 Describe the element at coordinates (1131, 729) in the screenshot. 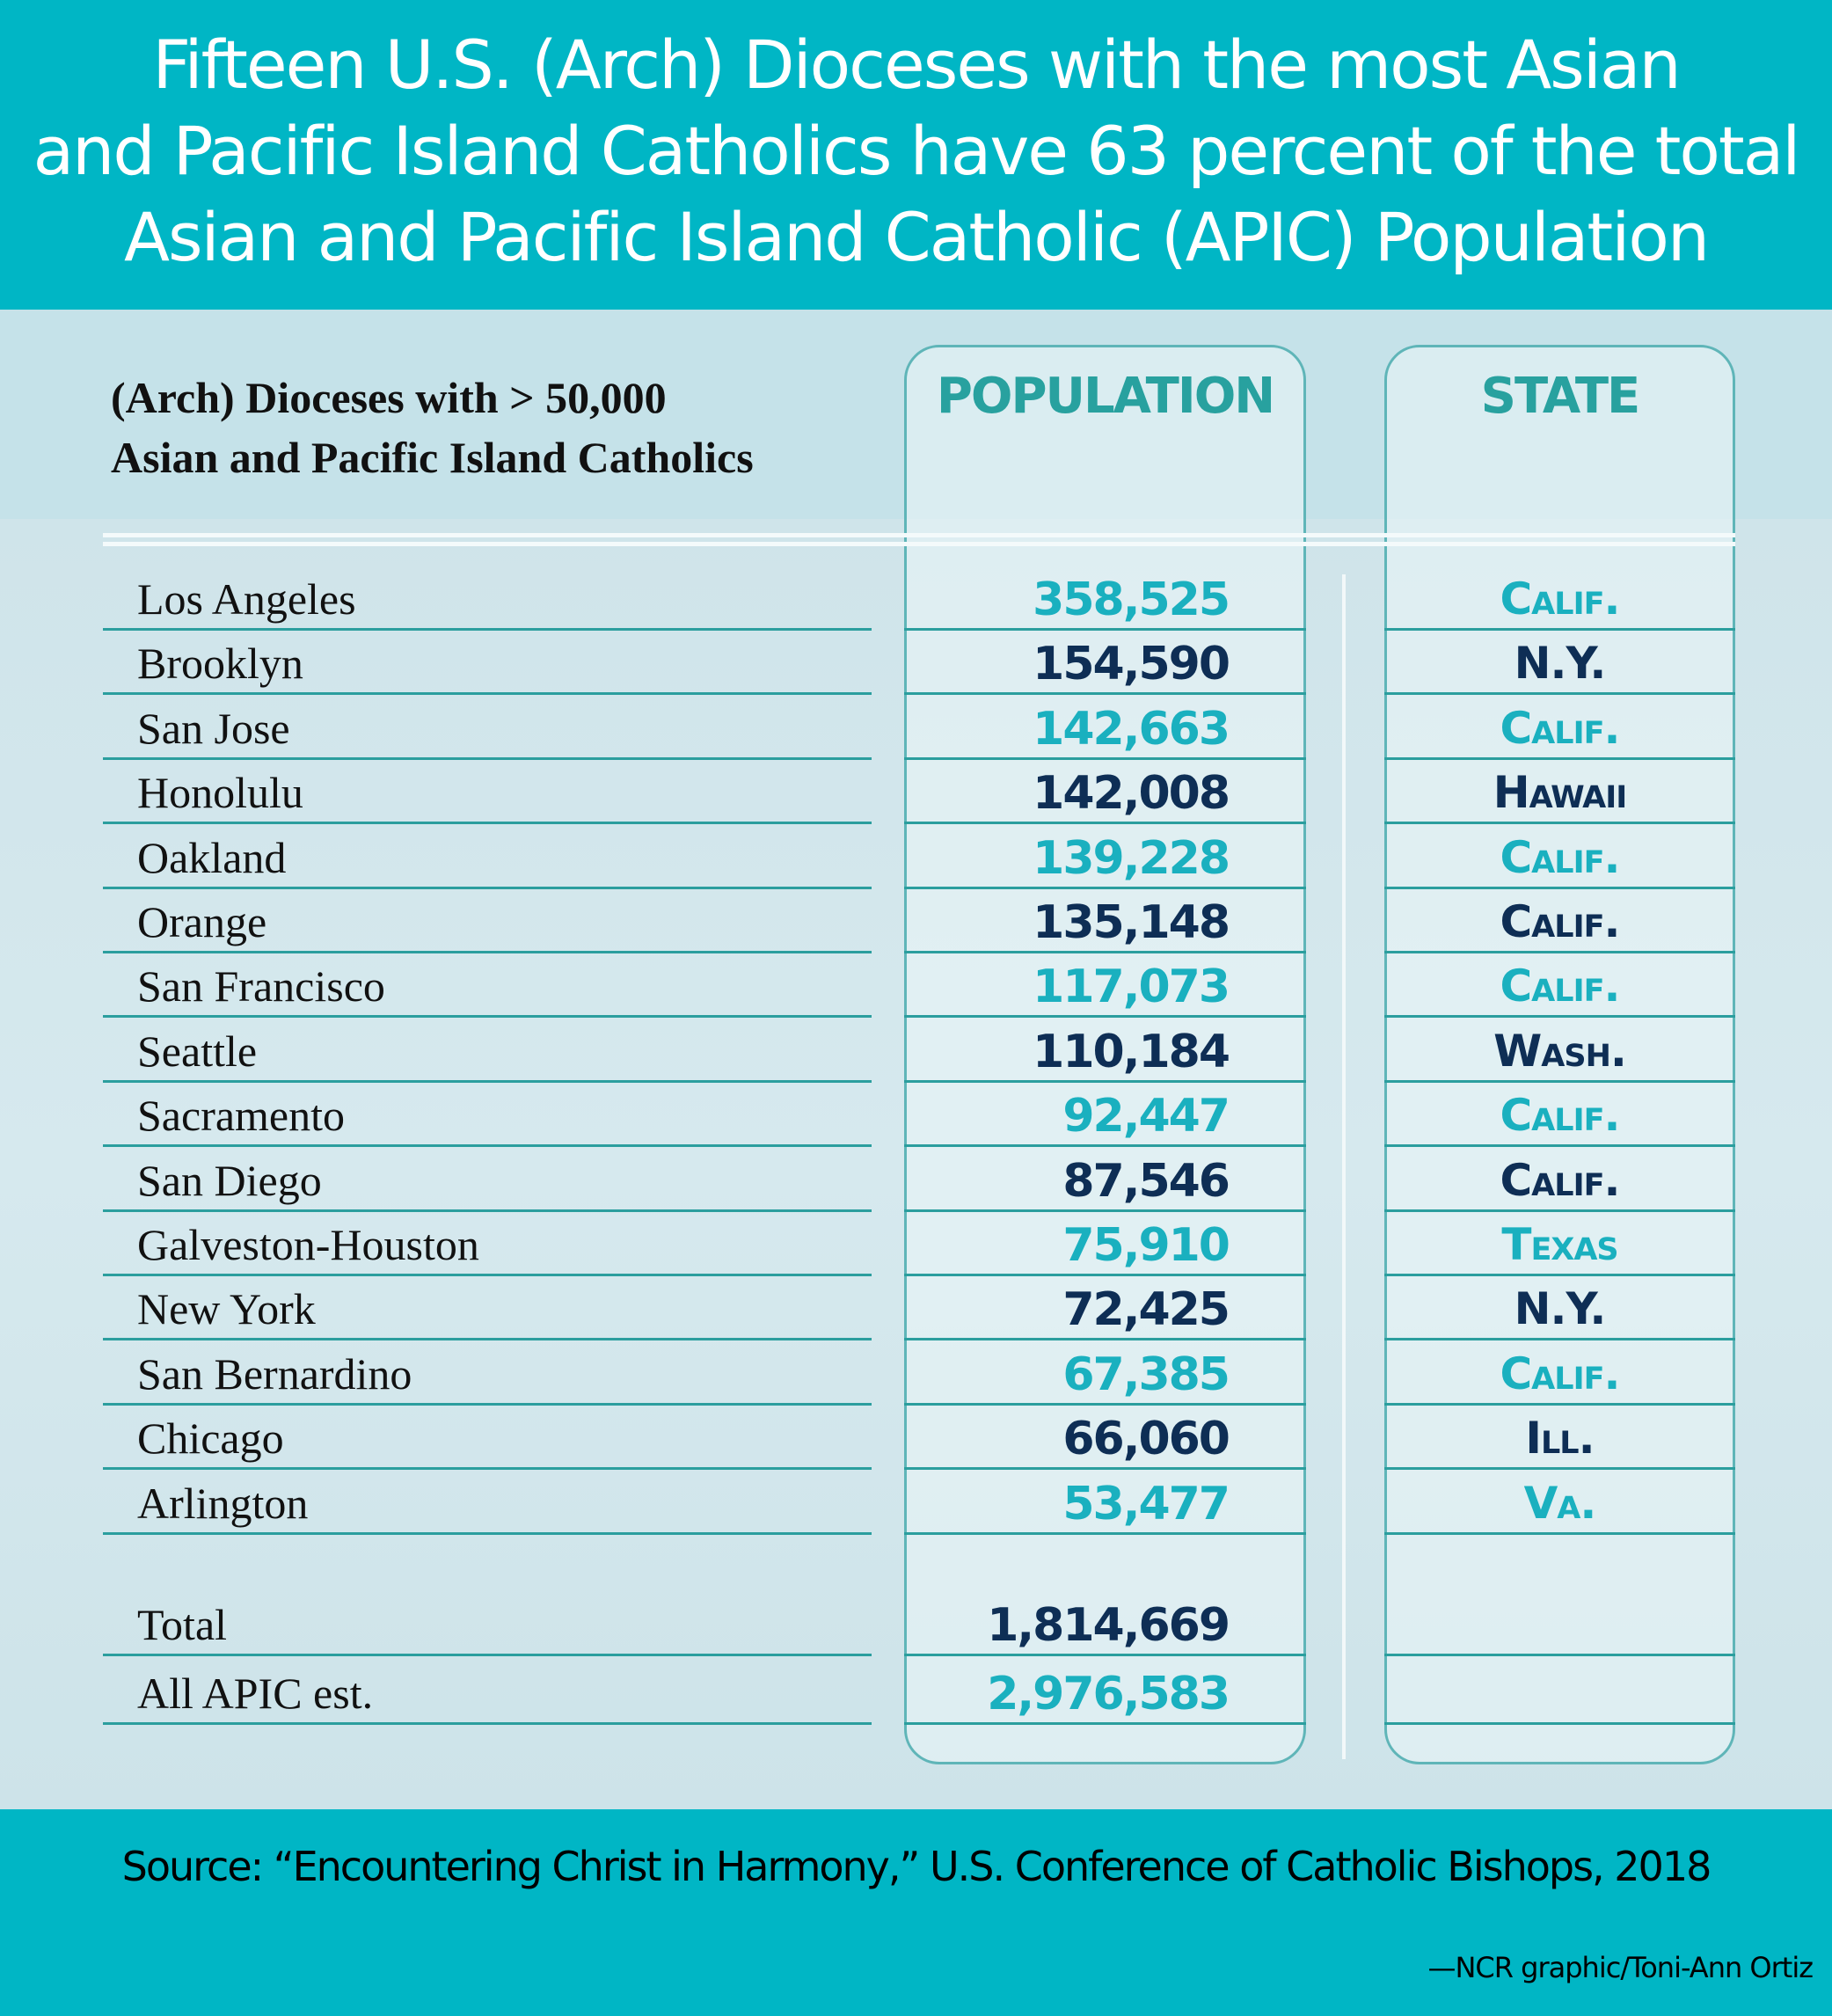

I see `population-value: 142,663` at that location.